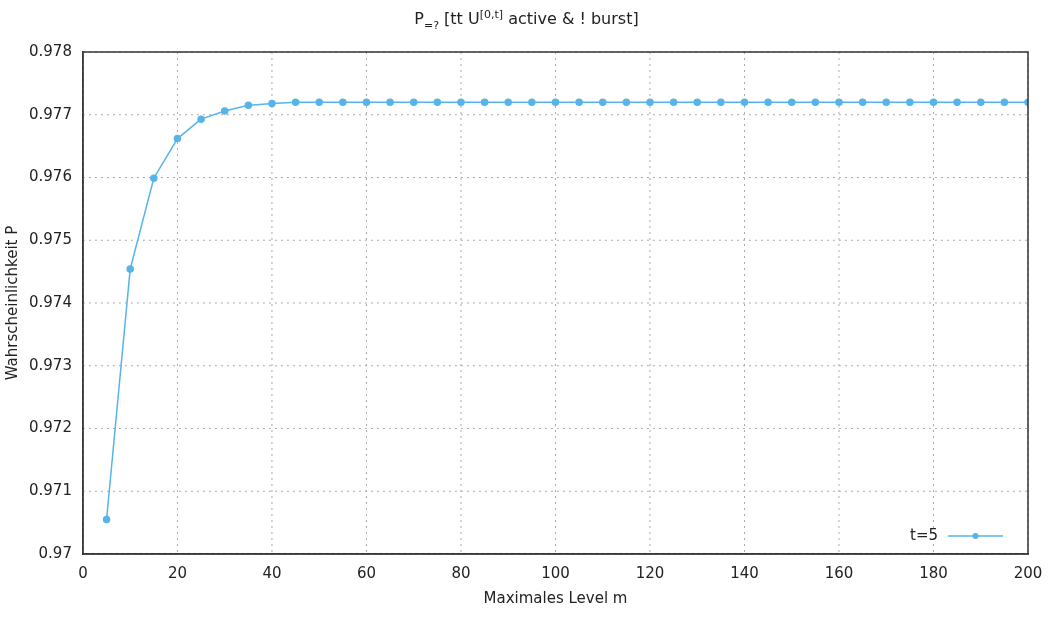 The image size is (1053, 617). I want to click on x-tick-label: 60, so click(366, 572).